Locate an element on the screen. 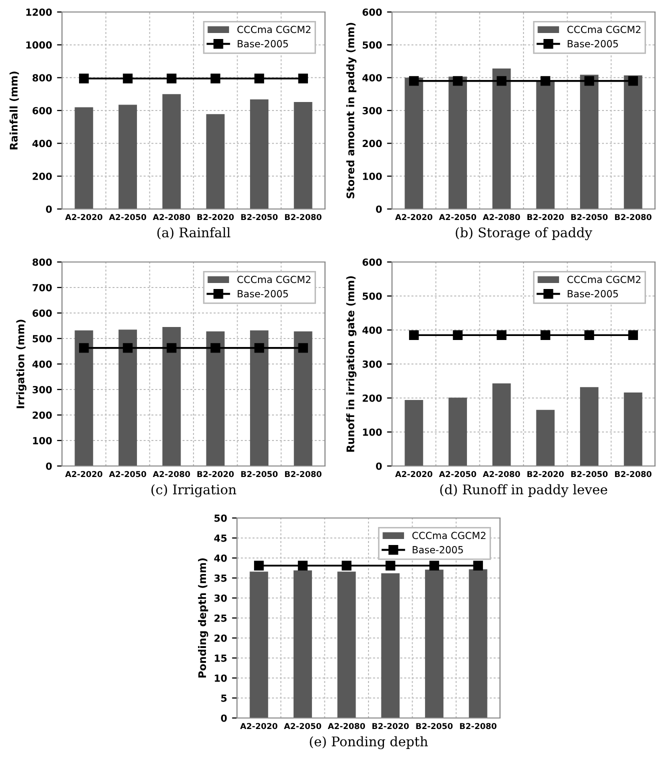  text: (b) Storage of paddy is located at coordinates (524, 233).